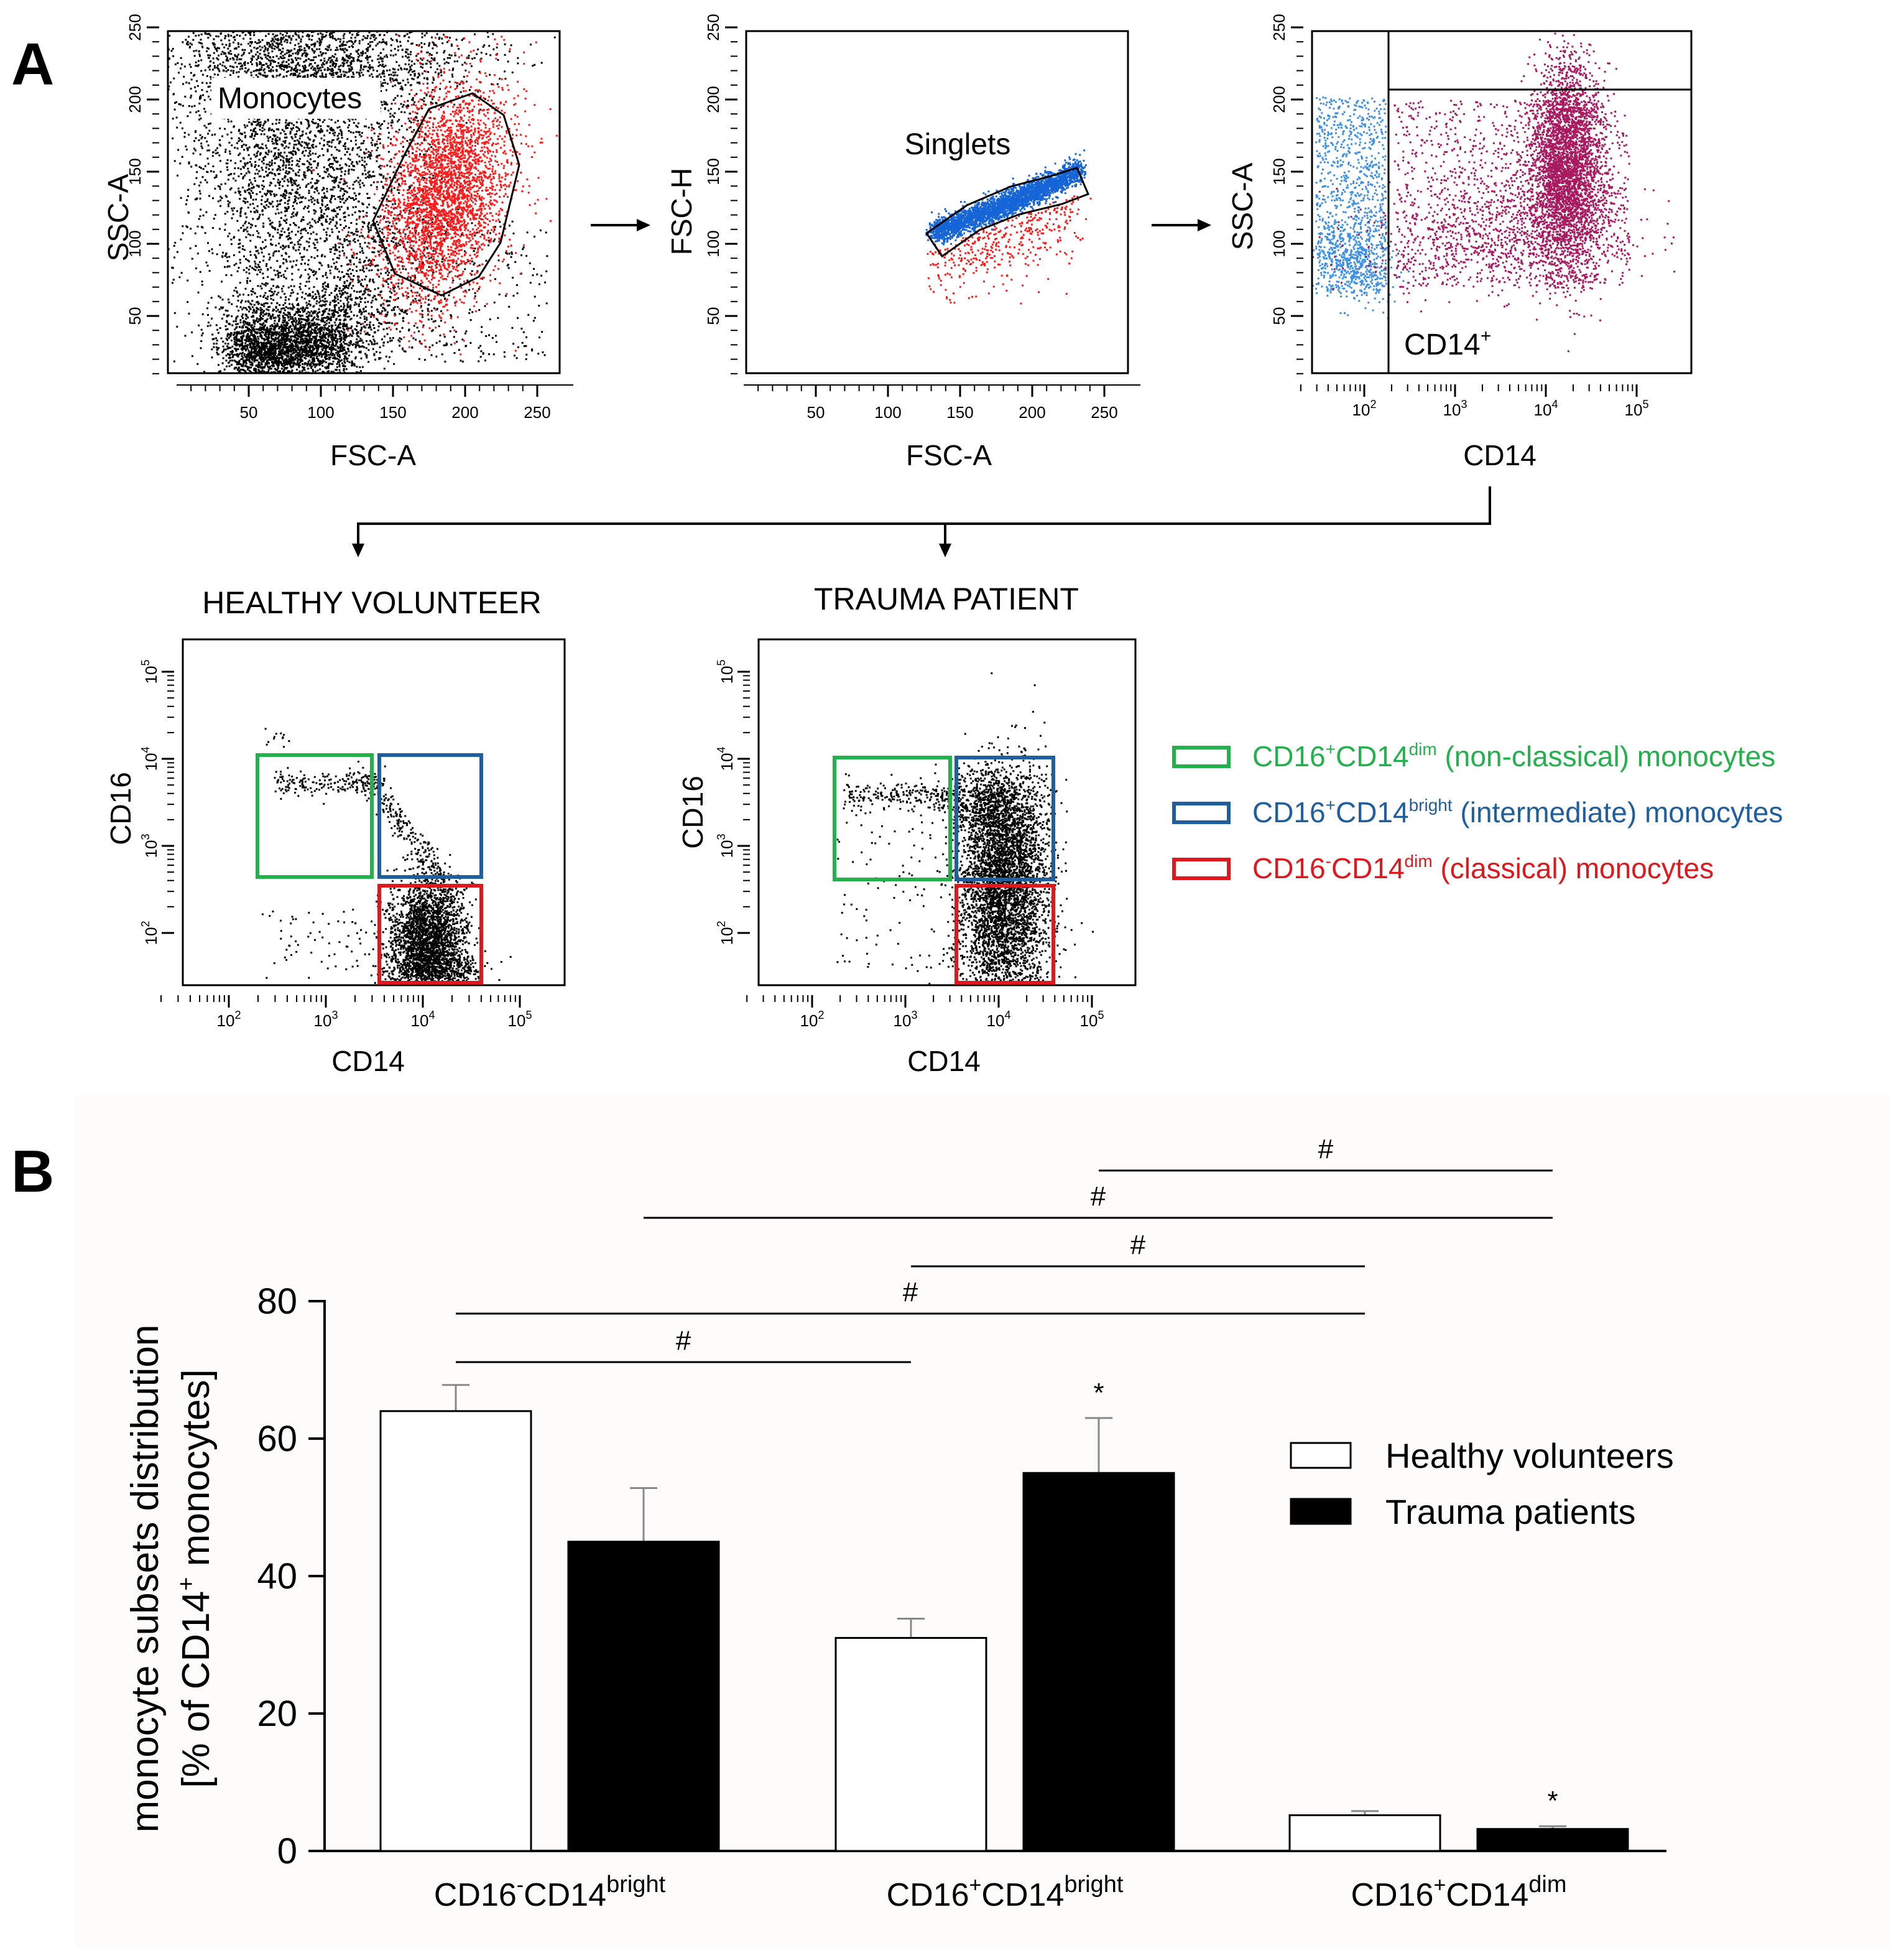 The width and height of the screenshot is (1904, 1948). I want to click on trauma-events, so click(965, 828).